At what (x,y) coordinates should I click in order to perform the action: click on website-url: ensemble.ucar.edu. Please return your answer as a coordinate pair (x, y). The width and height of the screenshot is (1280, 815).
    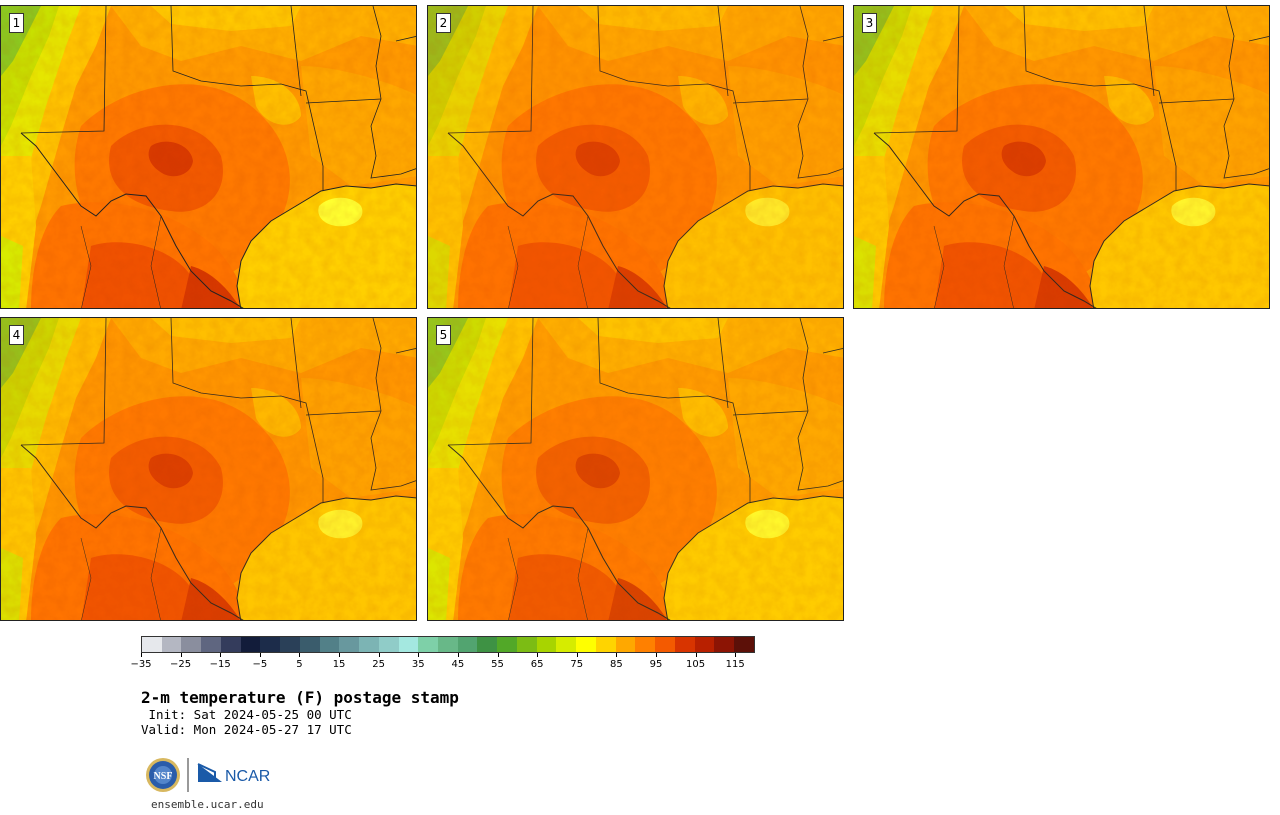
    Looking at the image, I should click on (207, 804).